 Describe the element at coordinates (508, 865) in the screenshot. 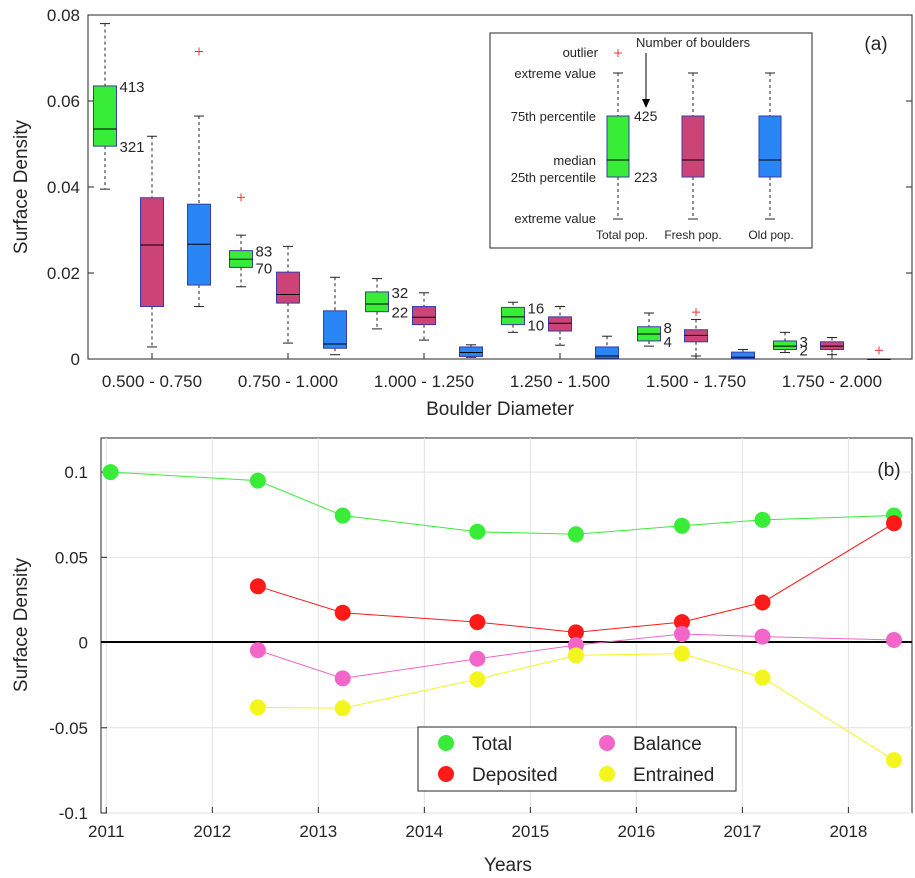

I see `panel-b-xlabel: Years` at that location.